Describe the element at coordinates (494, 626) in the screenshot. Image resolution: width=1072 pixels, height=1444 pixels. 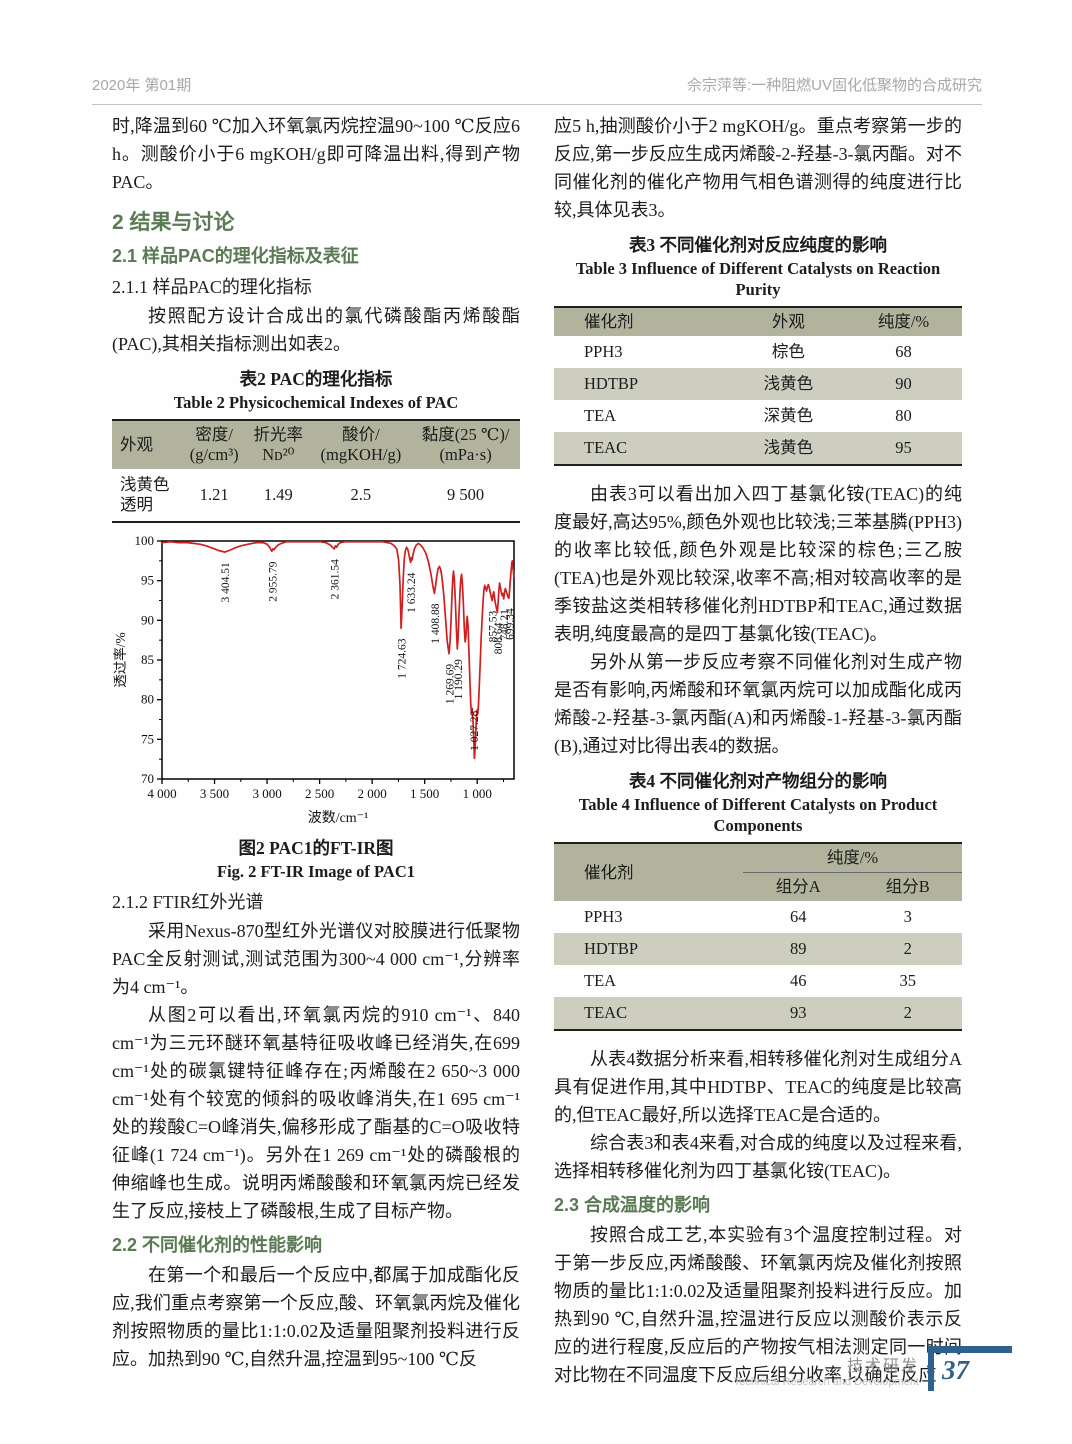
I see `svg-text: 857.53` at that location.